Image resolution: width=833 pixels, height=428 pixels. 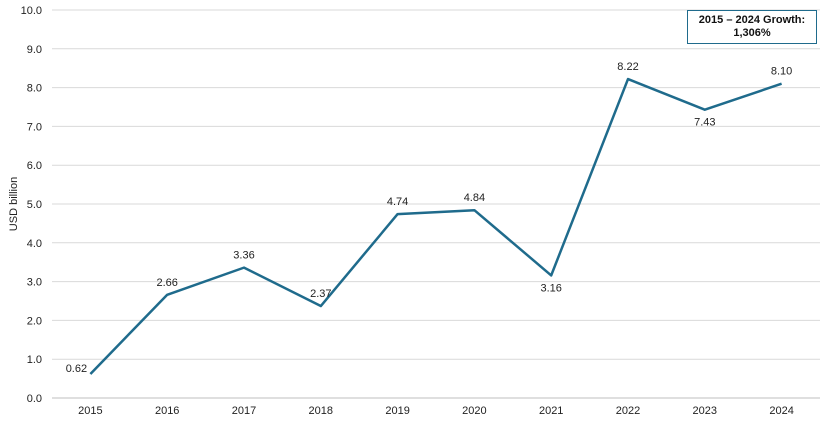 I want to click on y-tick-label: 9.0, so click(x=34, y=50).